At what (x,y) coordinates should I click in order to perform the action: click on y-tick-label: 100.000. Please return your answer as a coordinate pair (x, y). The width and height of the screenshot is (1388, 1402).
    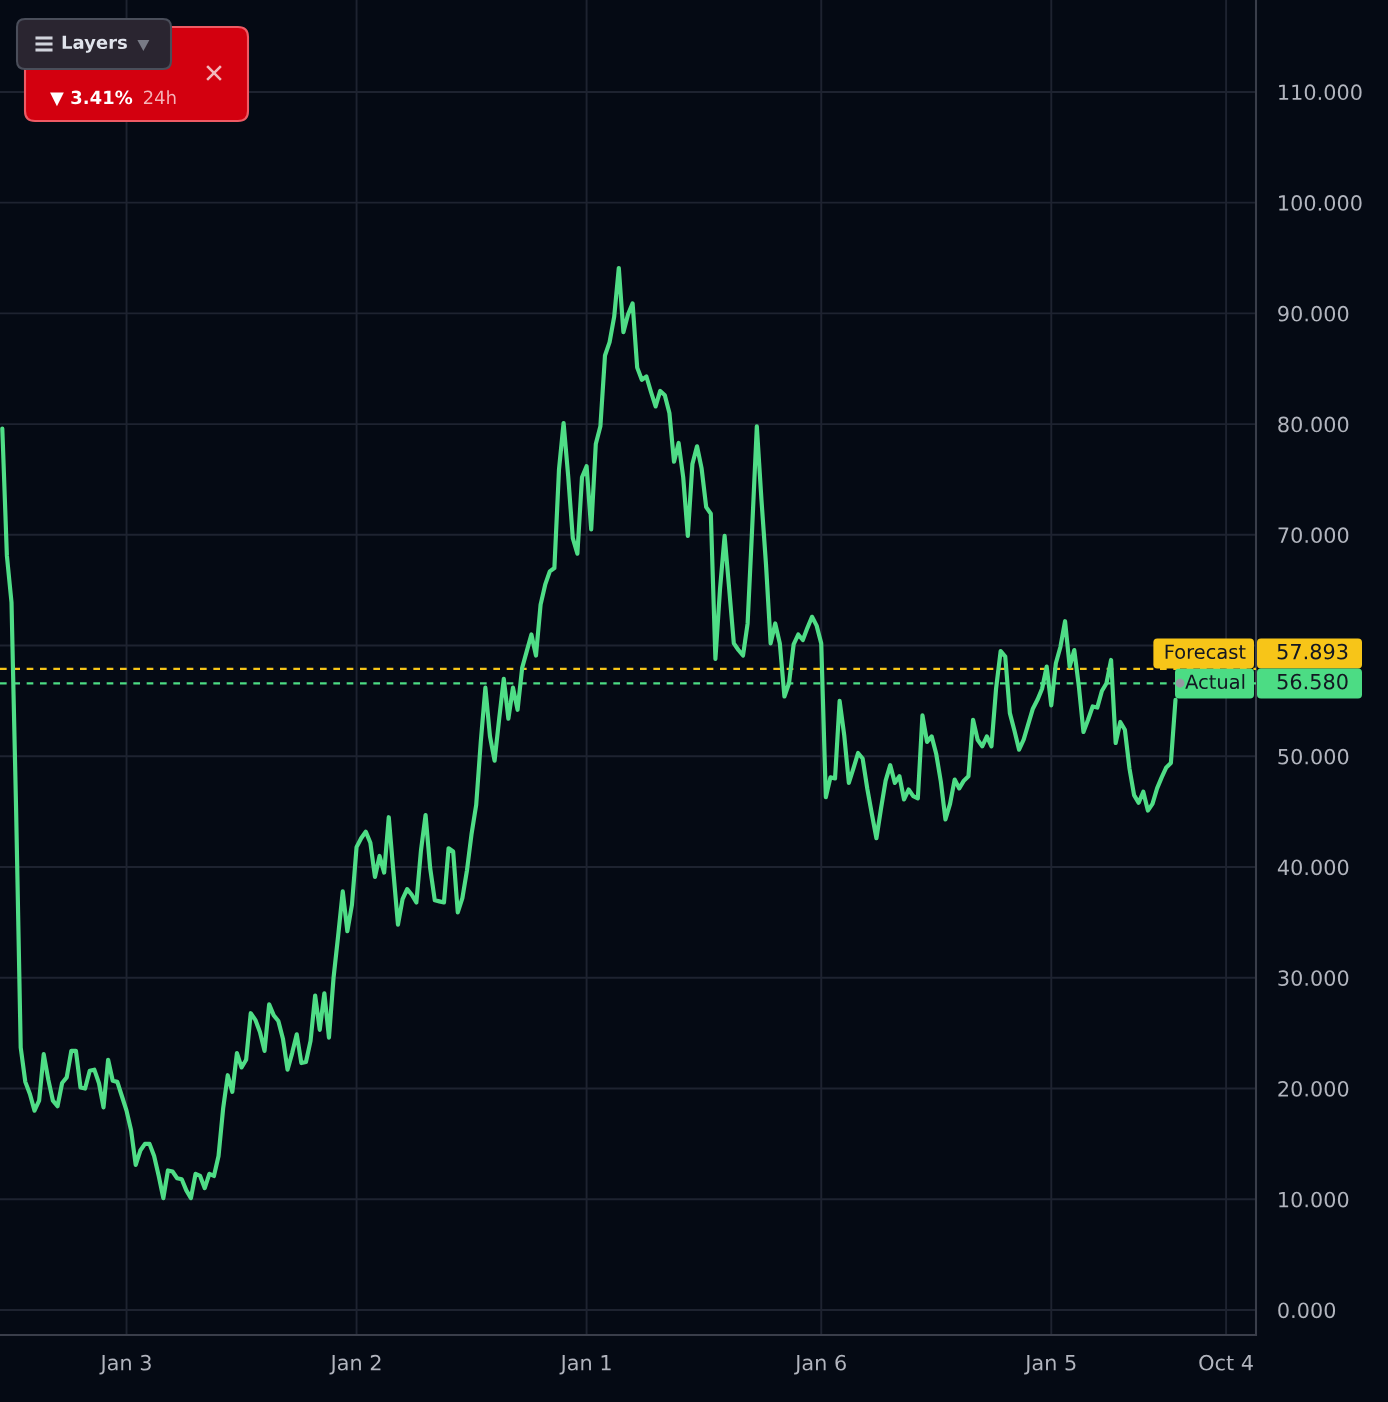
    Looking at the image, I should click on (1320, 203).